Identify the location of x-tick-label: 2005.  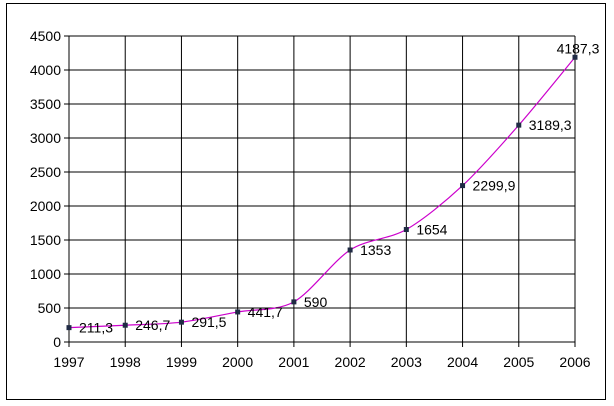
(518, 362).